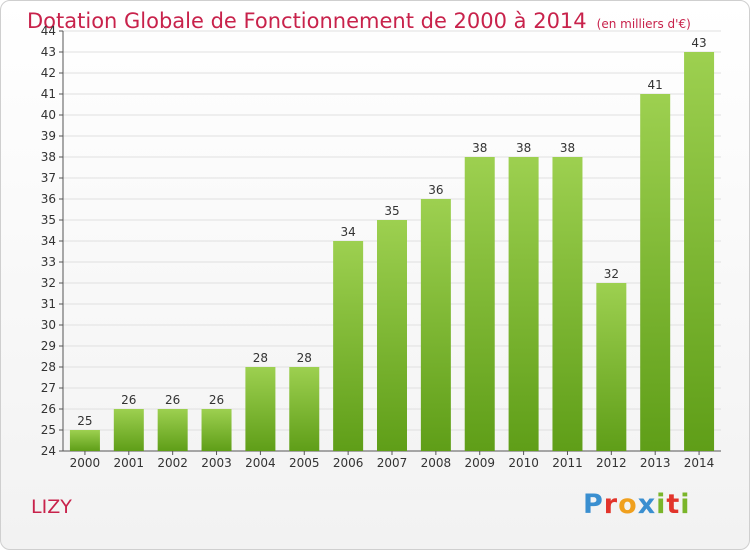 The height and width of the screenshot is (550, 750). What do you see at coordinates (48, 136) in the screenshot?
I see `y-tick-label: 39` at bounding box center [48, 136].